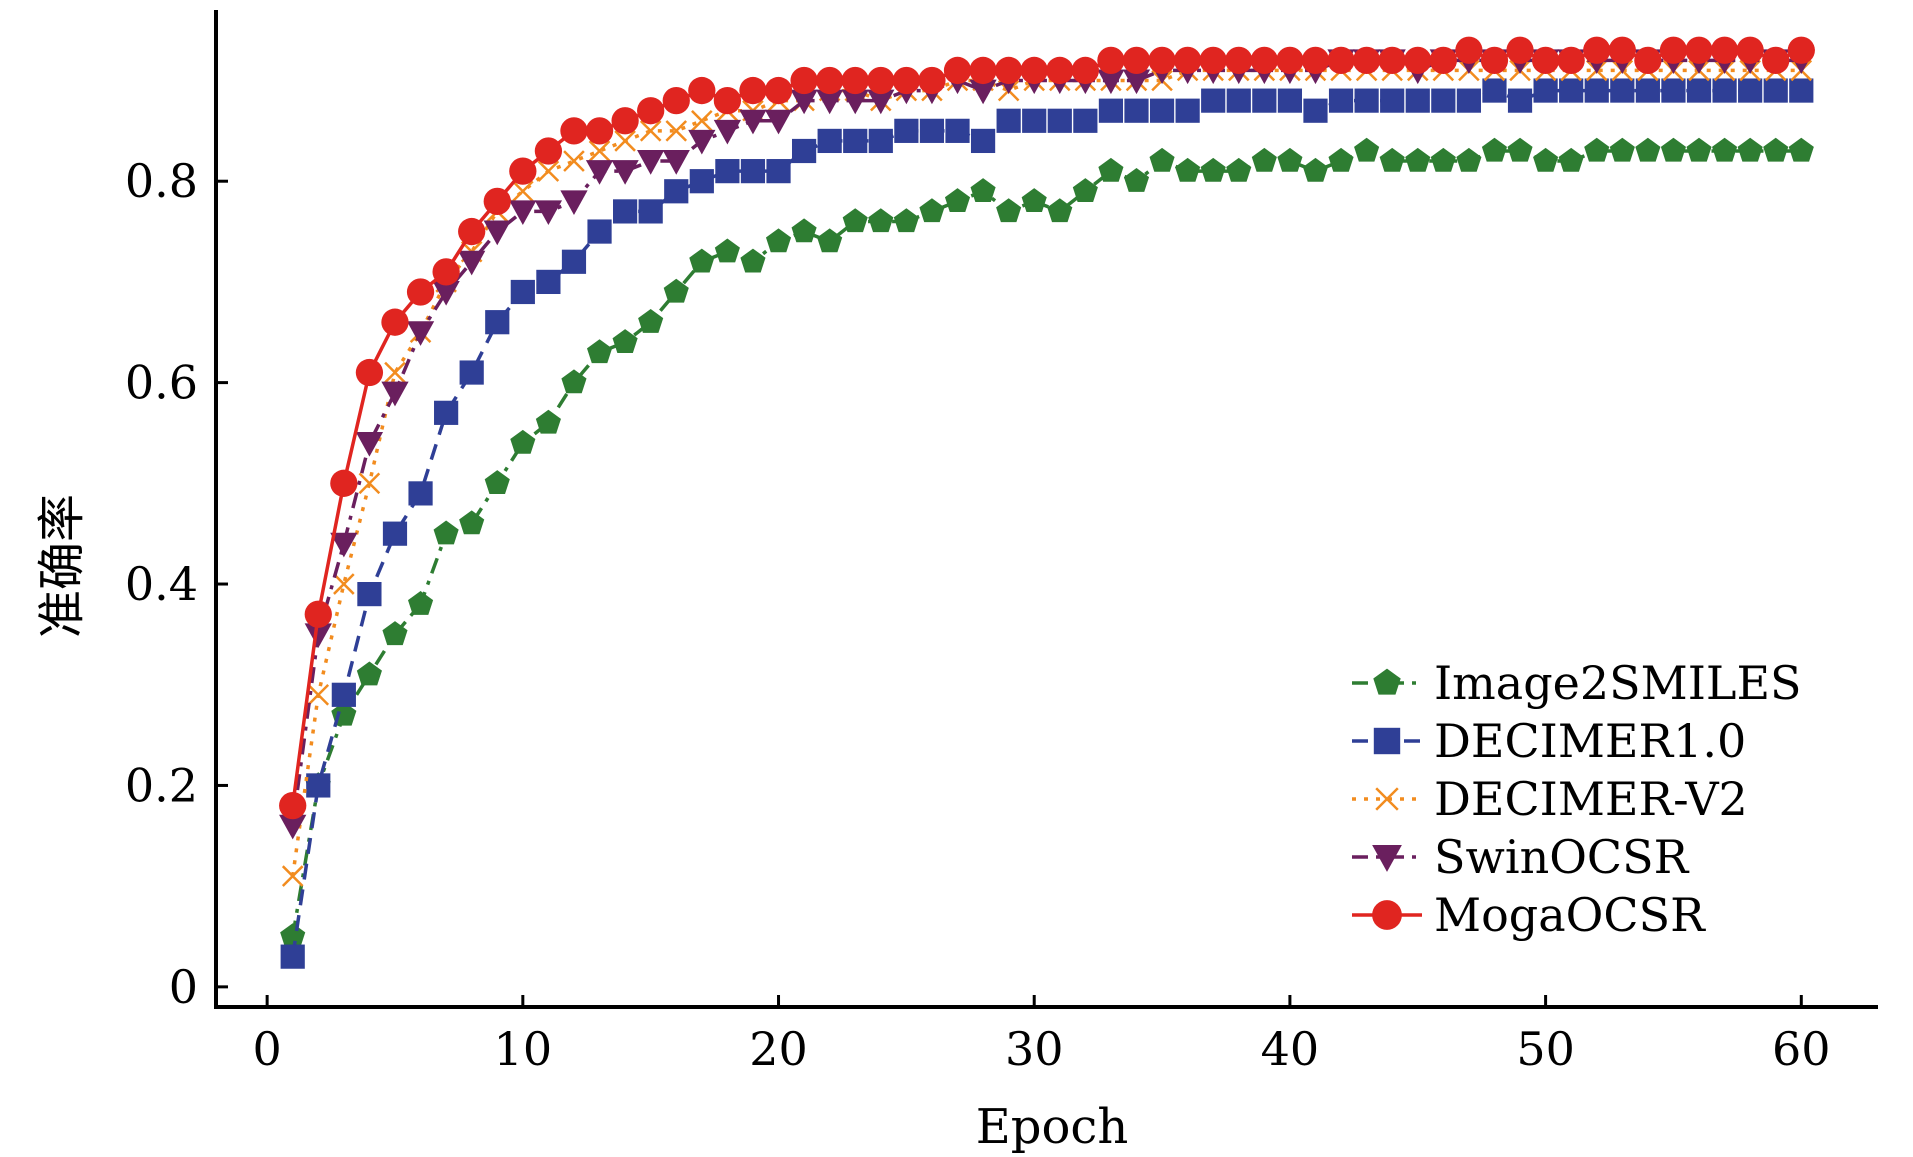  I want to click on x-axis-label: Epoch, so click(1052, 1127).